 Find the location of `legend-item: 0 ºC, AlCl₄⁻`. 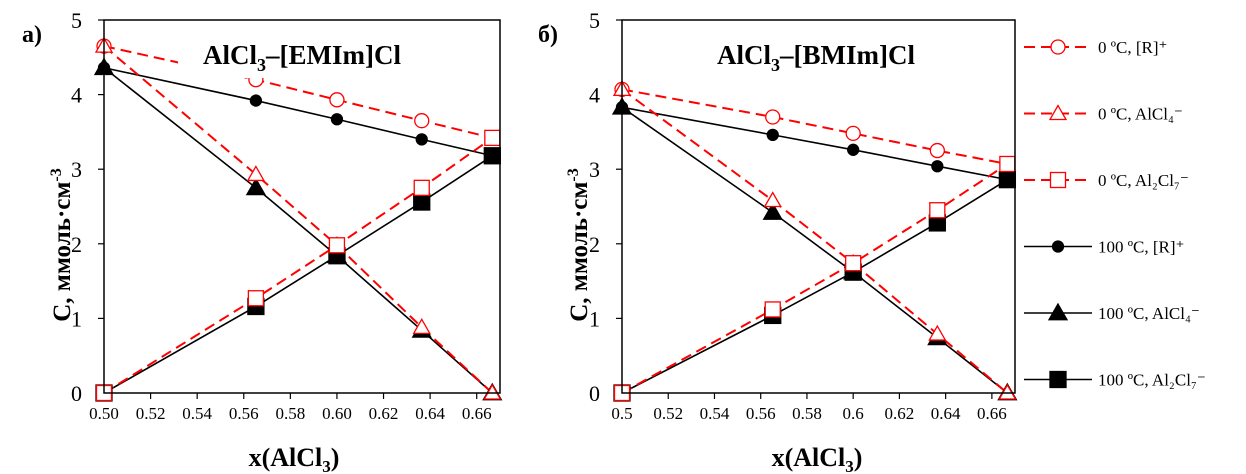

legend-item: 0 ºC, AlCl₄⁻ is located at coordinates (1103, 114).